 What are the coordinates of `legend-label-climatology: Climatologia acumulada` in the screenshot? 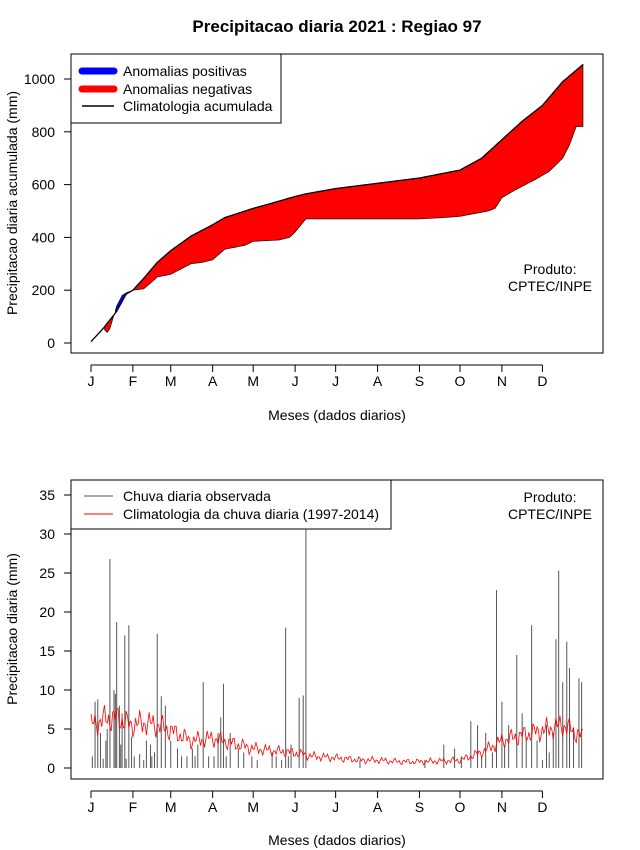 It's located at (198, 106).